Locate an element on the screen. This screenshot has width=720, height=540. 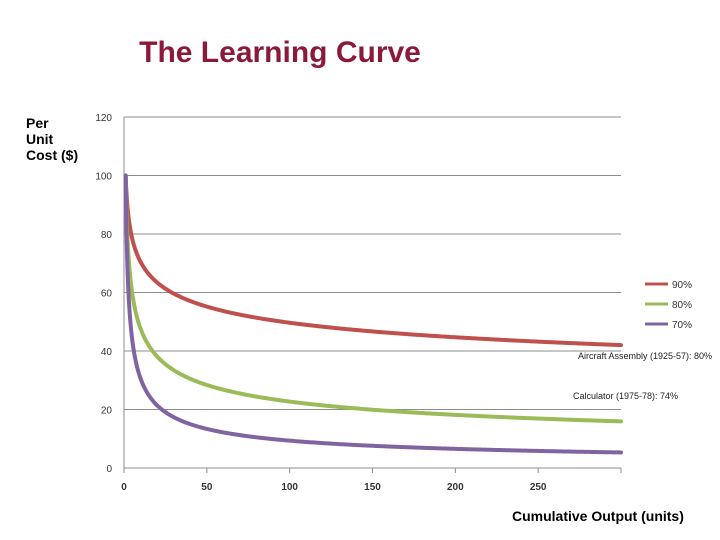
y-tick-label-4: 80 is located at coordinates (107, 235).